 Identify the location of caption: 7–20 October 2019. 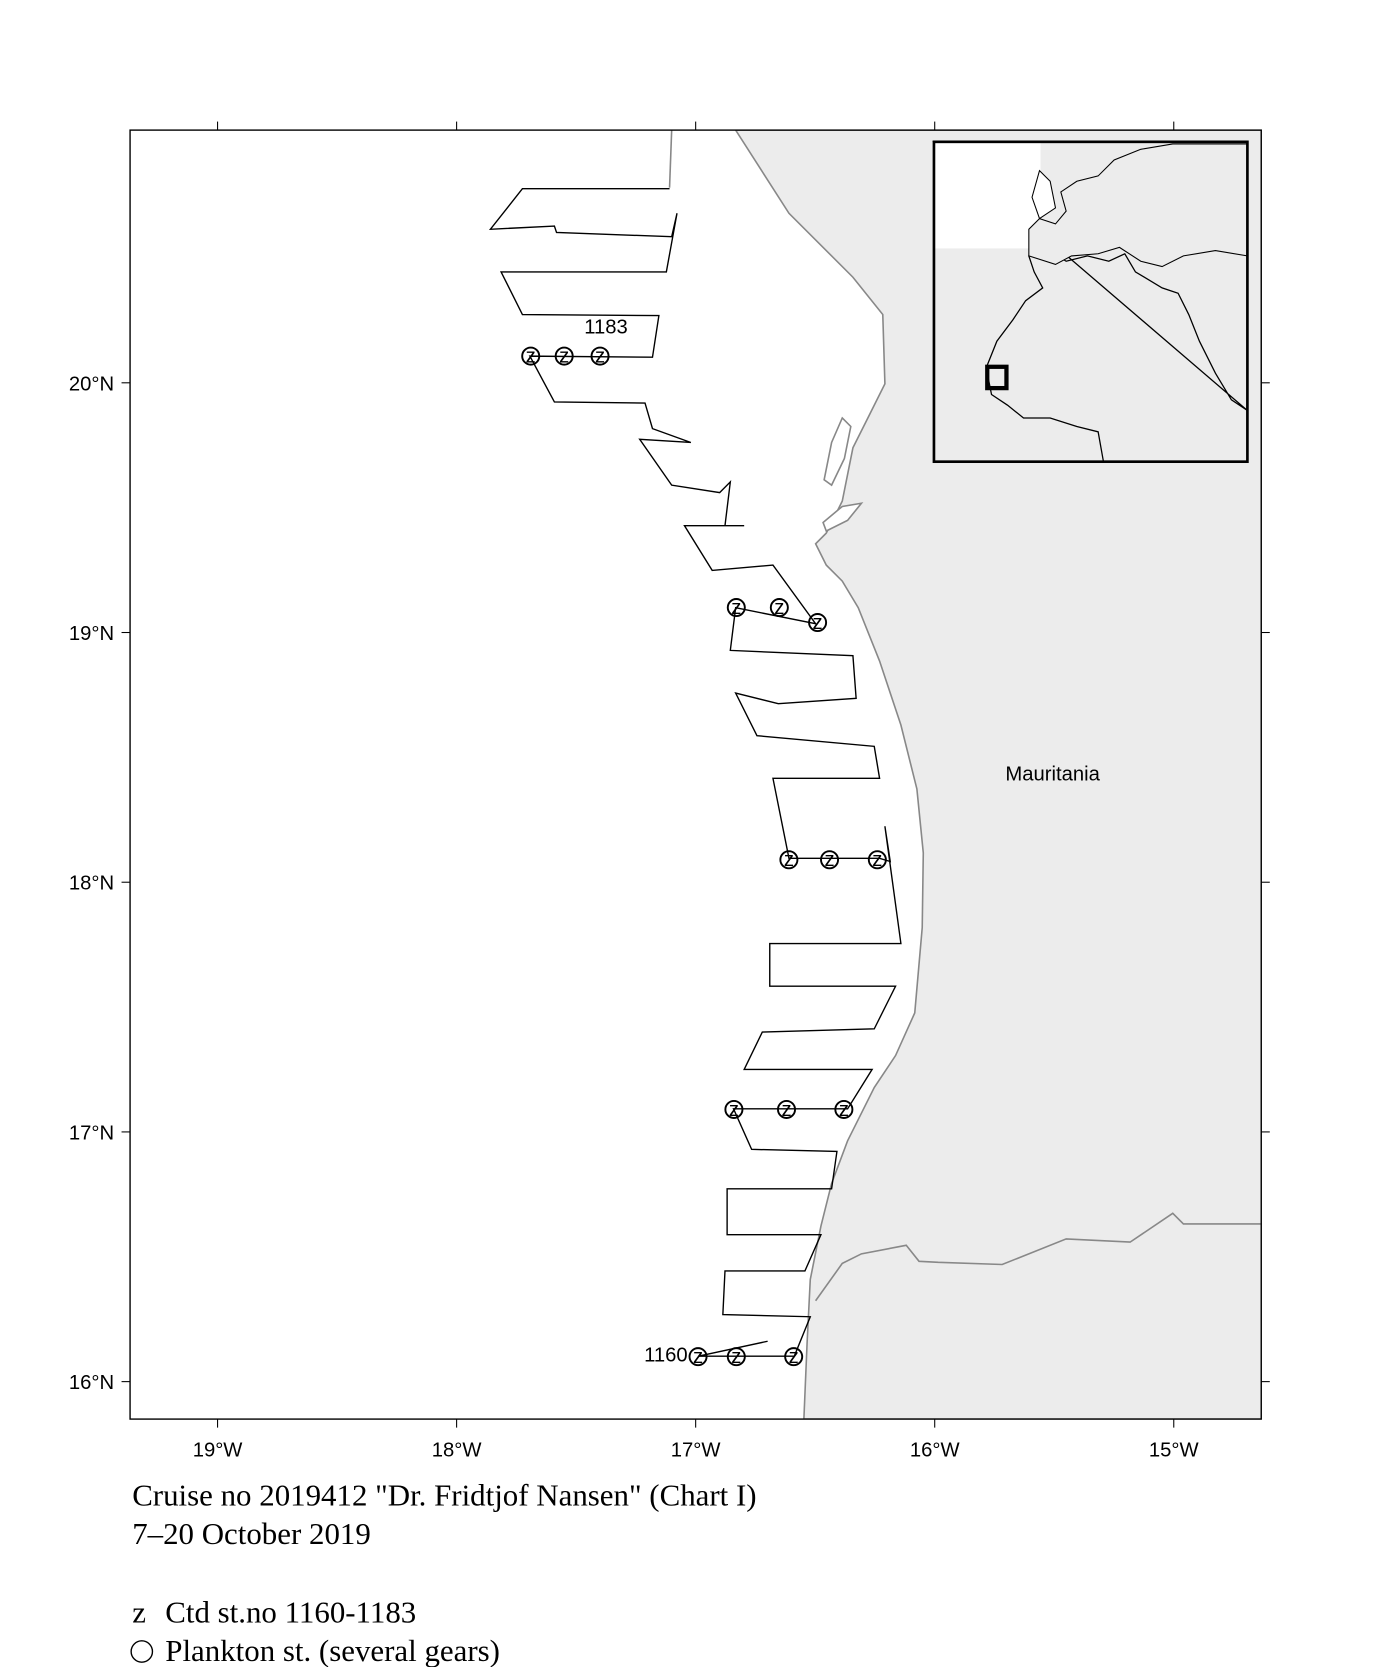
(251, 1533).